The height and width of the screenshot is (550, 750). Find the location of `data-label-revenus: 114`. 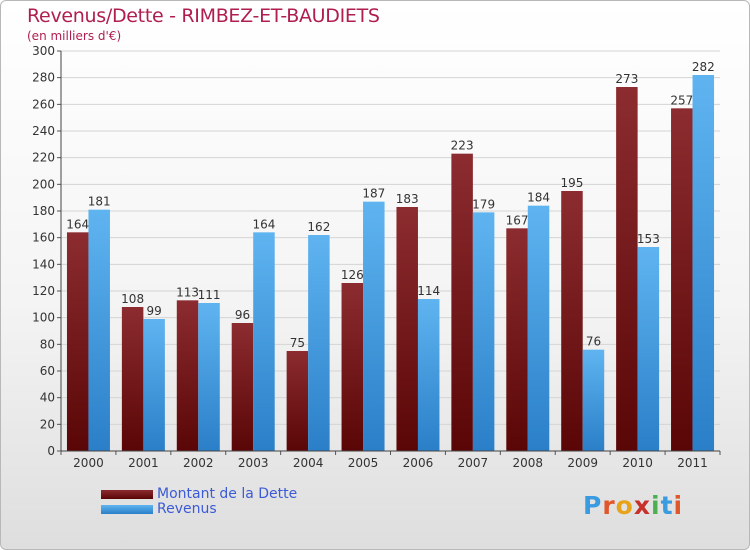

data-label-revenus: 114 is located at coordinates (428, 291).